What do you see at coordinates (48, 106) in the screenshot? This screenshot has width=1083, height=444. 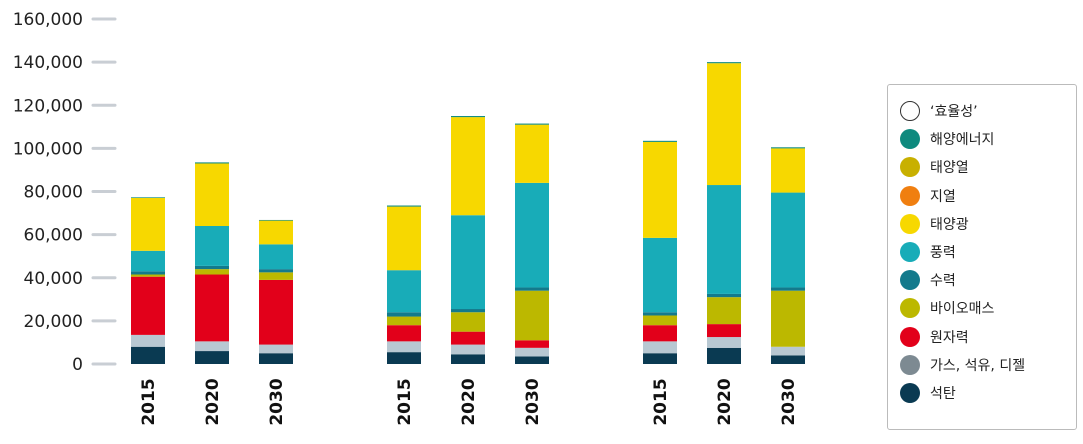 I see `y-tick-label: 120,000` at bounding box center [48, 106].